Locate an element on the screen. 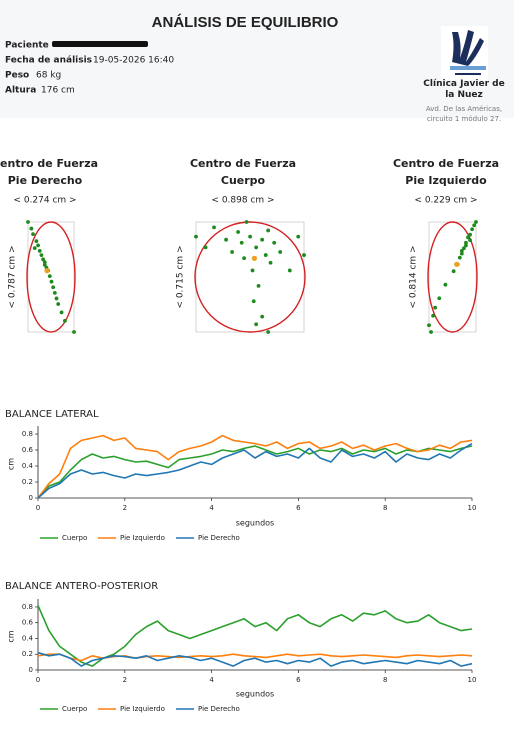 The image size is (514, 741). height-label: < 0.715 cm > is located at coordinates (181, 276).